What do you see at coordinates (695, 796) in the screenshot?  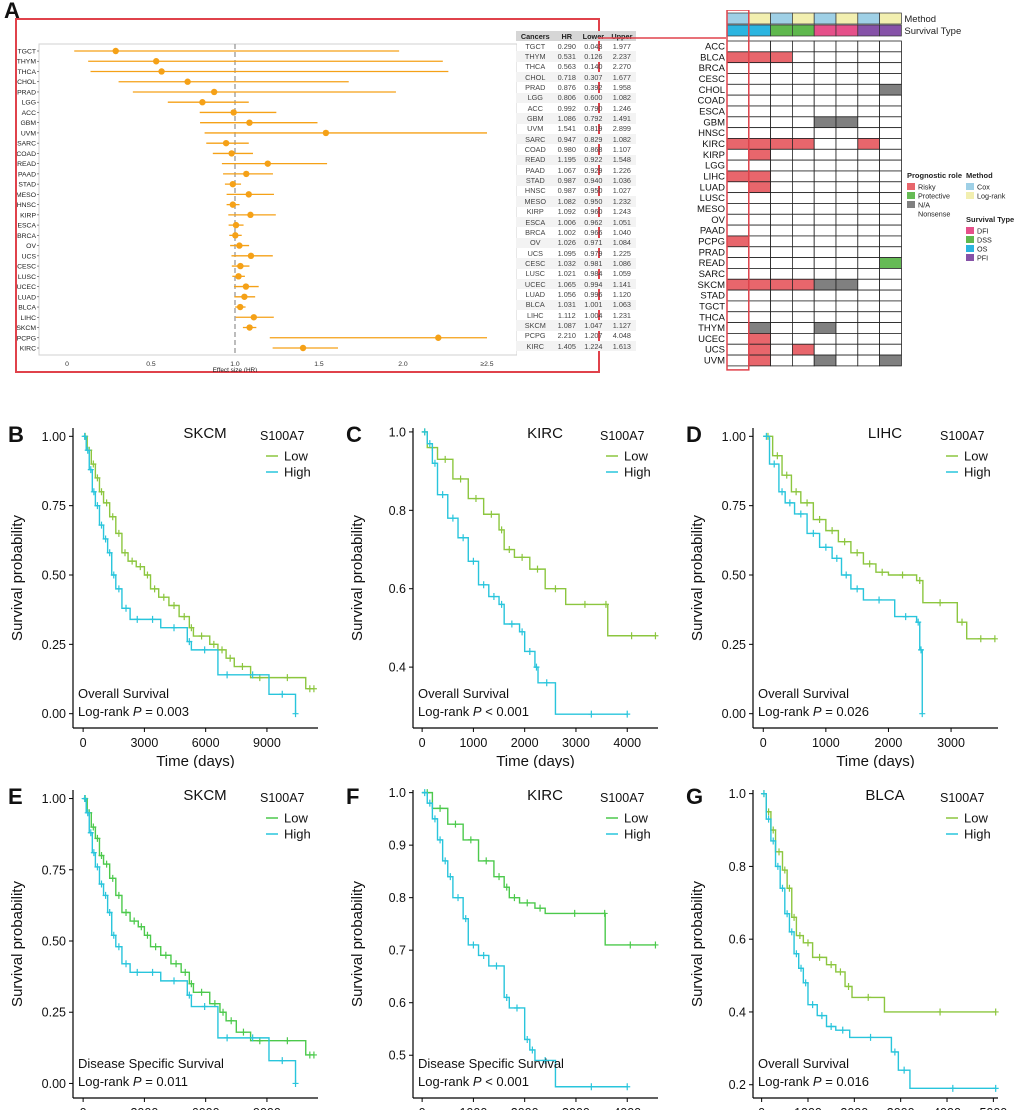 I see `panel-letter-g: G` at bounding box center [695, 796].